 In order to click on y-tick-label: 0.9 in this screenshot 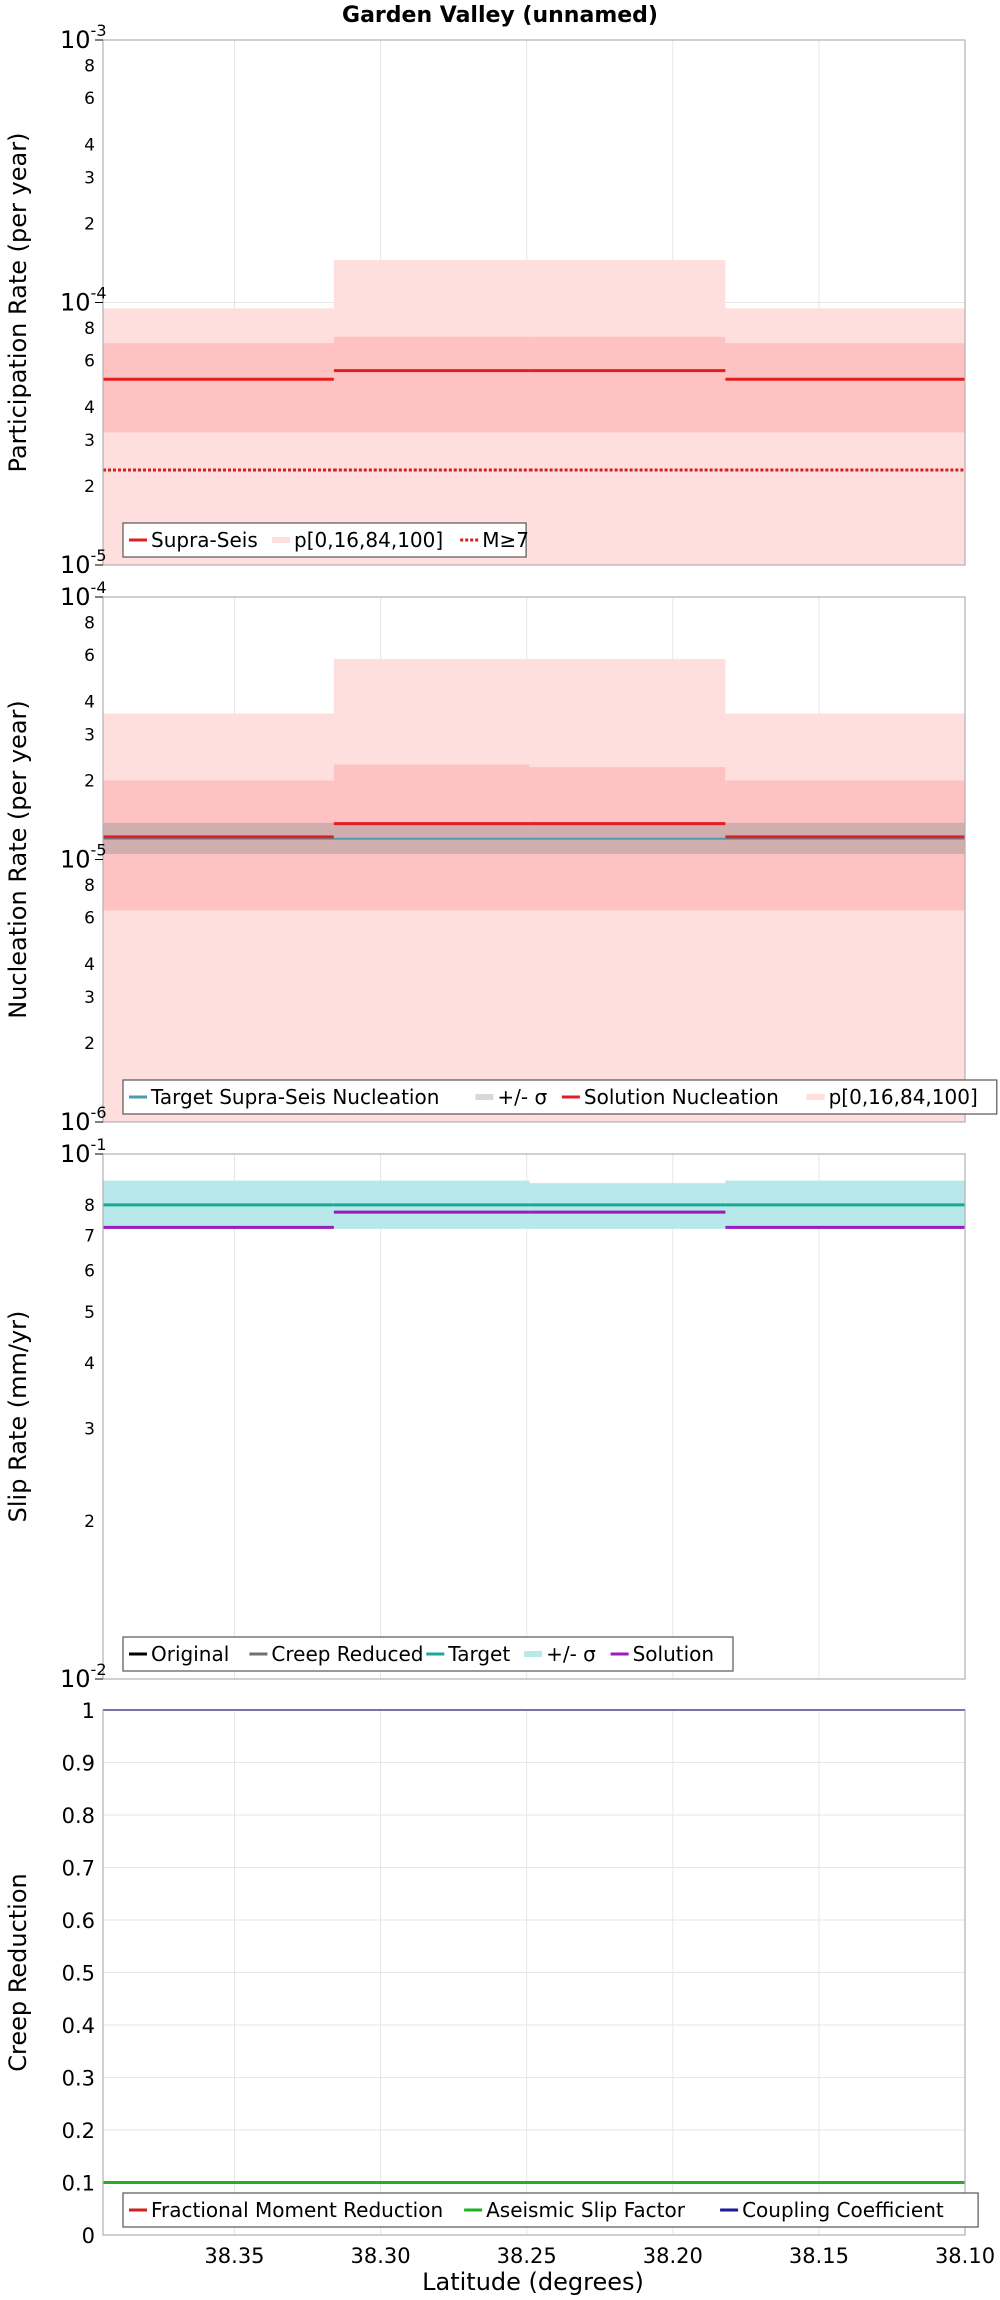, I will do `click(78, 1764)`.